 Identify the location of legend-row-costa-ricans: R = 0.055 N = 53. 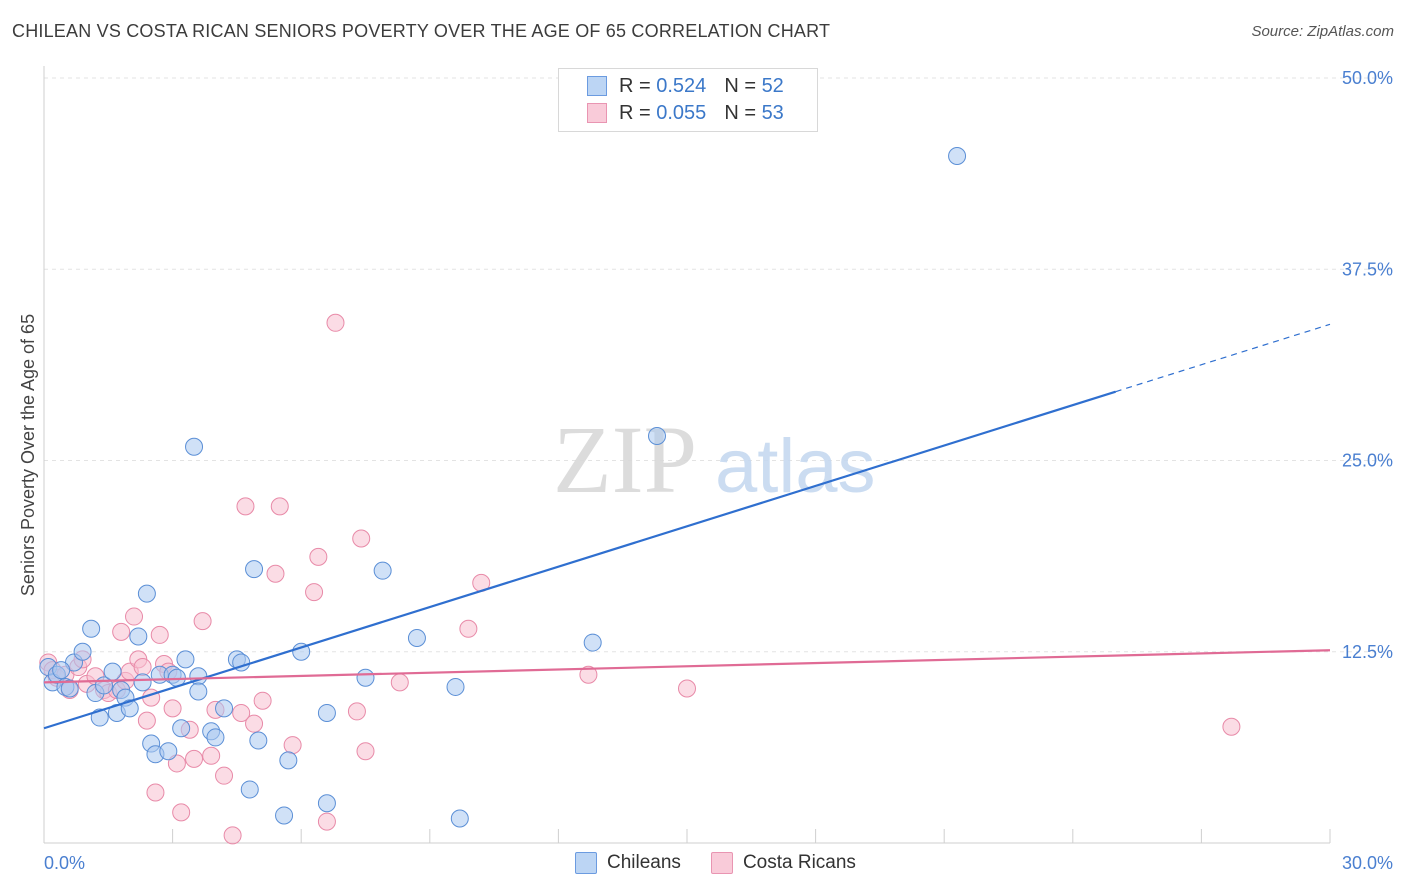
(685, 113).